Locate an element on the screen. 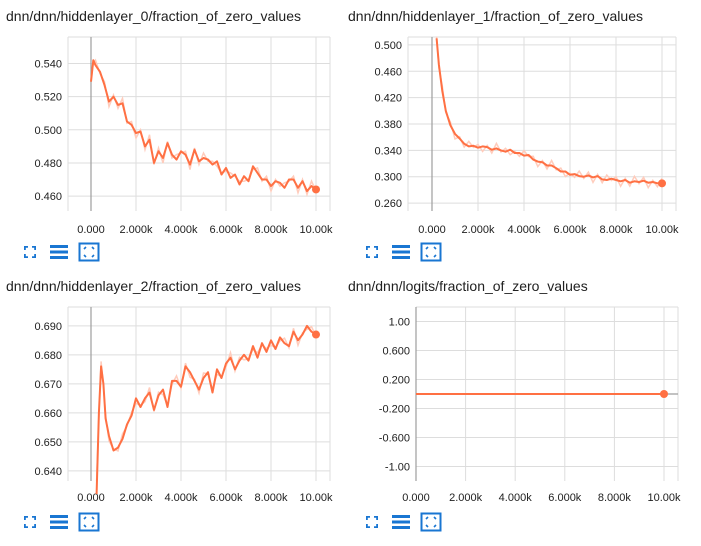  y-tick-label: 0.380 is located at coordinates (388, 125).